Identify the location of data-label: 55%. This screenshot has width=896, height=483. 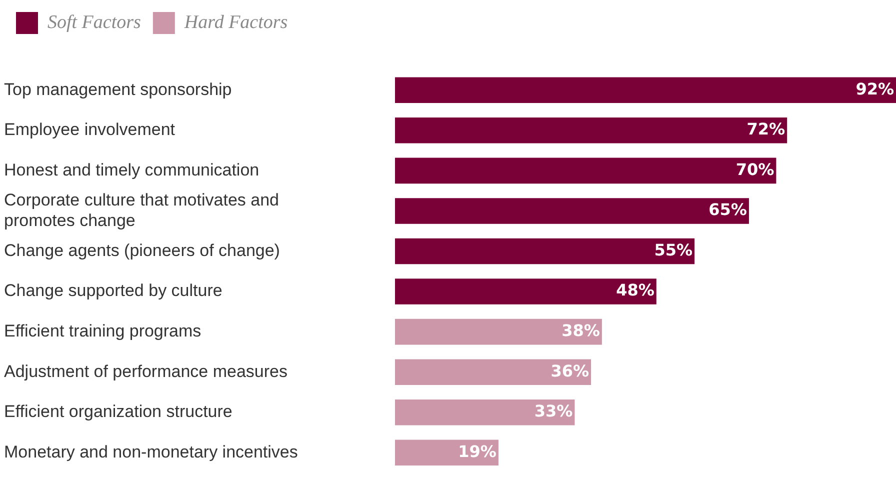
(673, 250).